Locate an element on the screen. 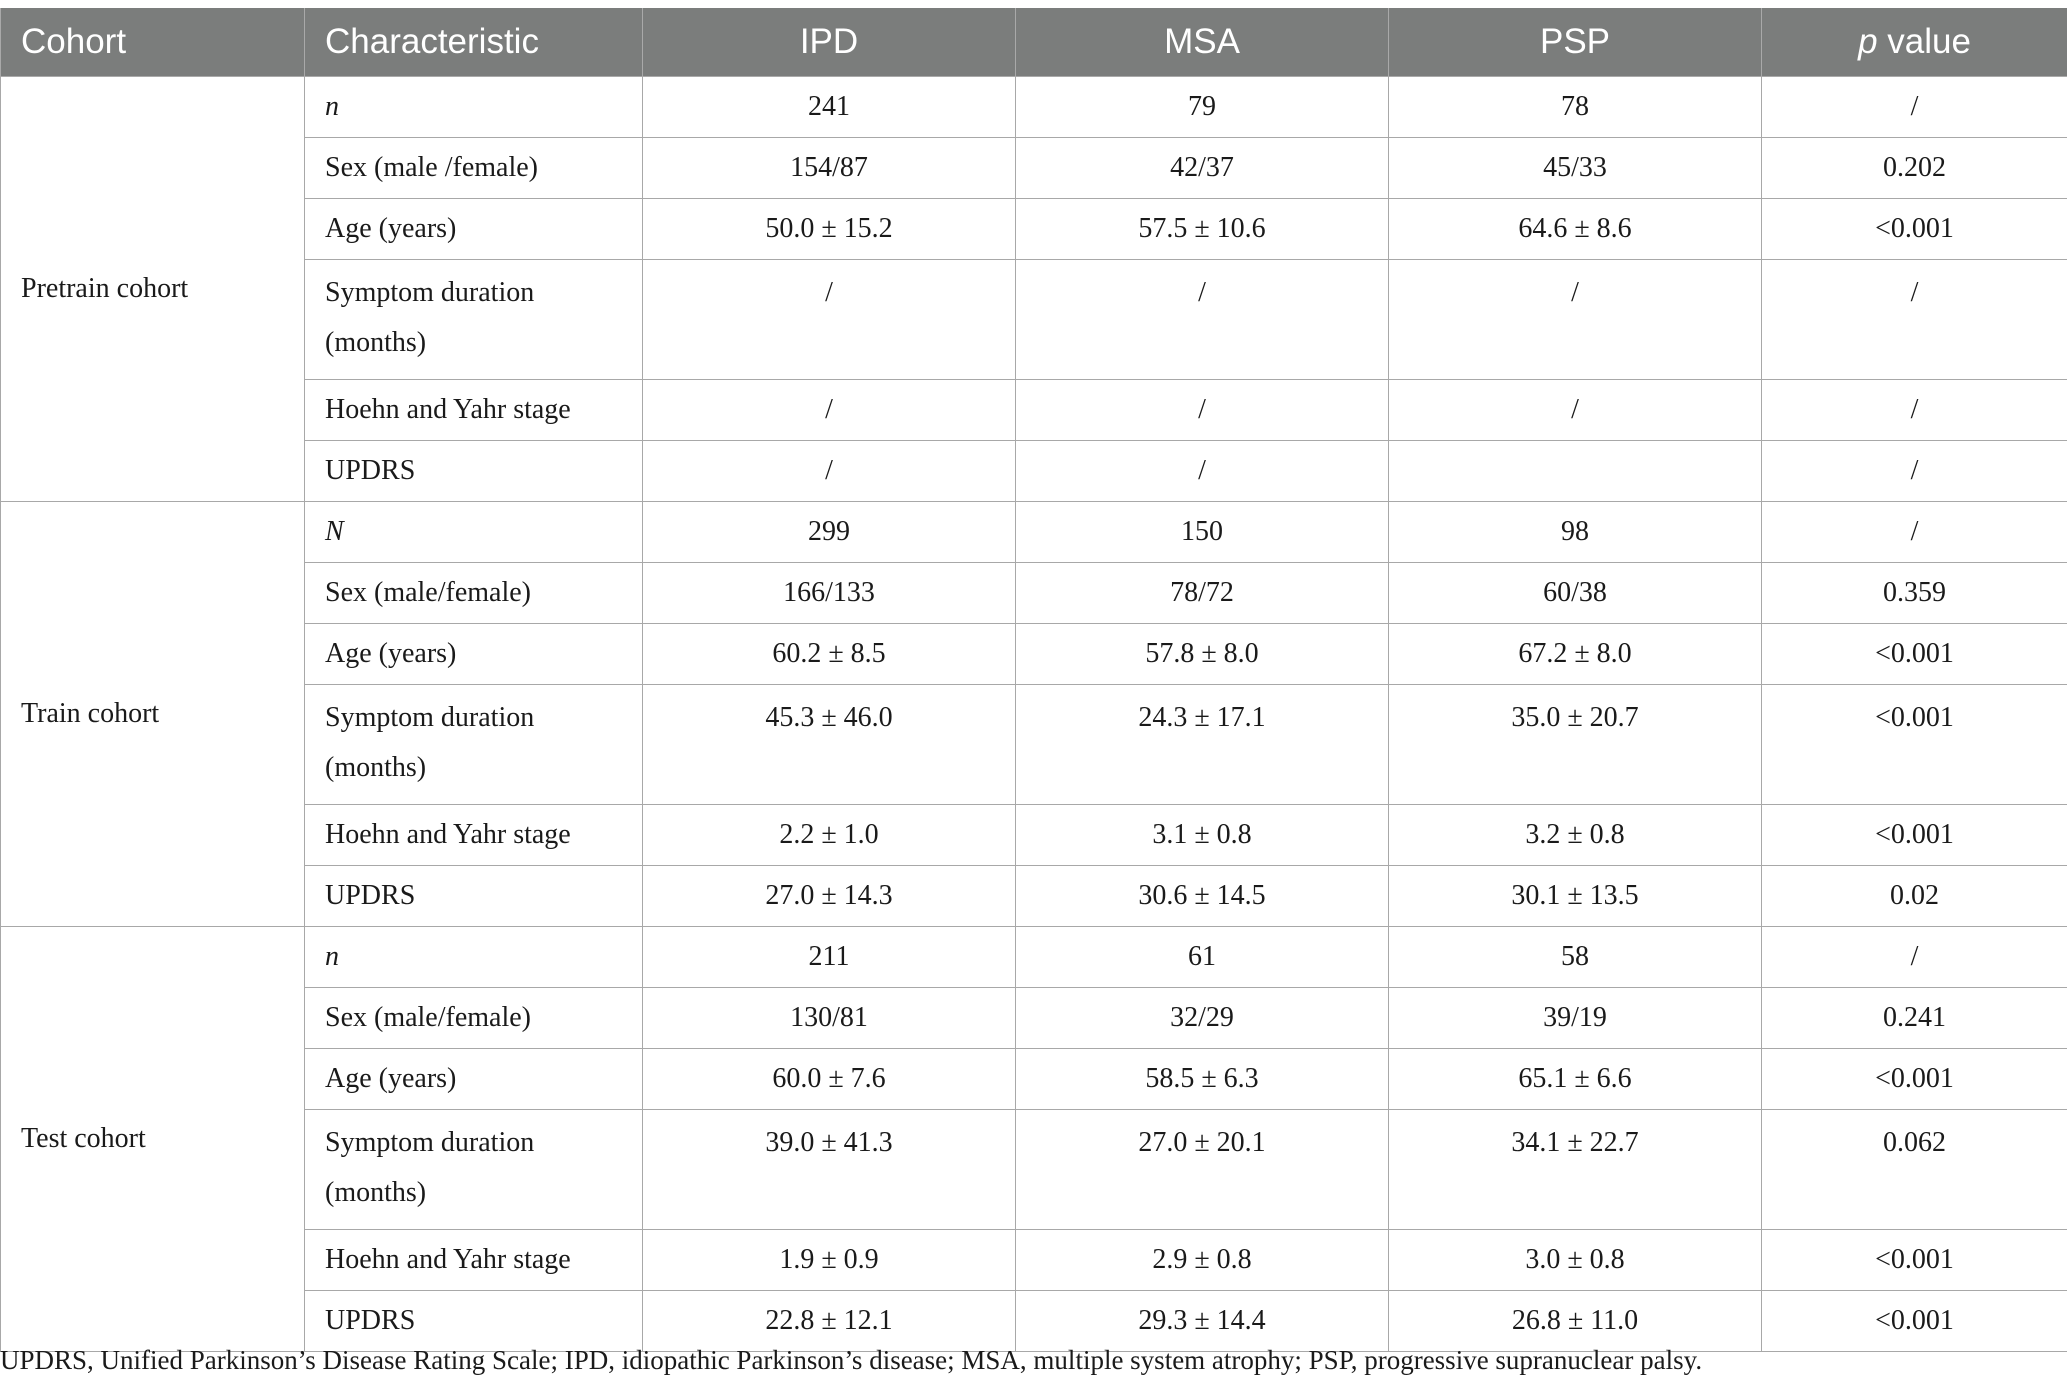 The height and width of the screenshot is (1388, 2067). table-row: Hoehn and Yahr stage / / / / is located at coordinates (1034, 410).